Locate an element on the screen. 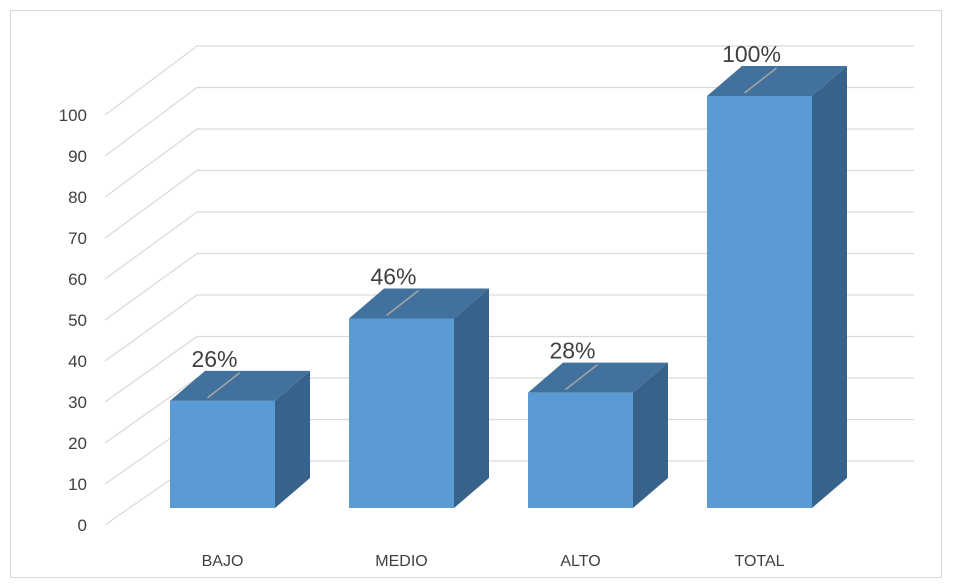 This screenshot has width=954, height=588. y-tick-label: 40 is located at coordinates (77, 361).